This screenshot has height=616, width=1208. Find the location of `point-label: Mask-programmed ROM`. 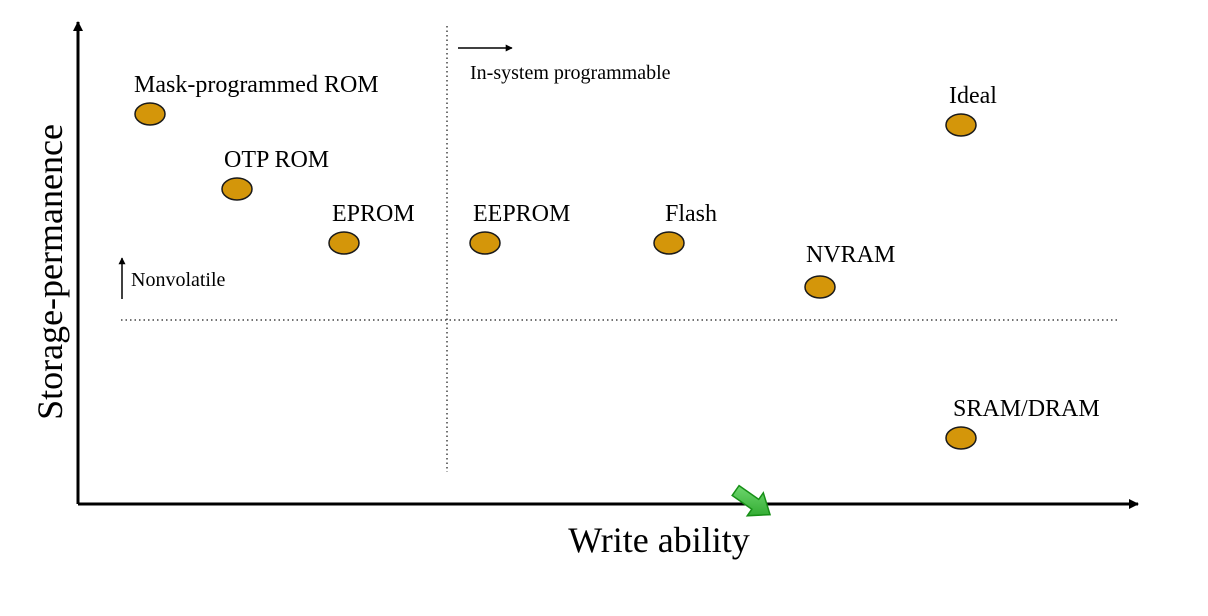

point-label: Mask-programmed ROM is located at coordinates (256, 85).